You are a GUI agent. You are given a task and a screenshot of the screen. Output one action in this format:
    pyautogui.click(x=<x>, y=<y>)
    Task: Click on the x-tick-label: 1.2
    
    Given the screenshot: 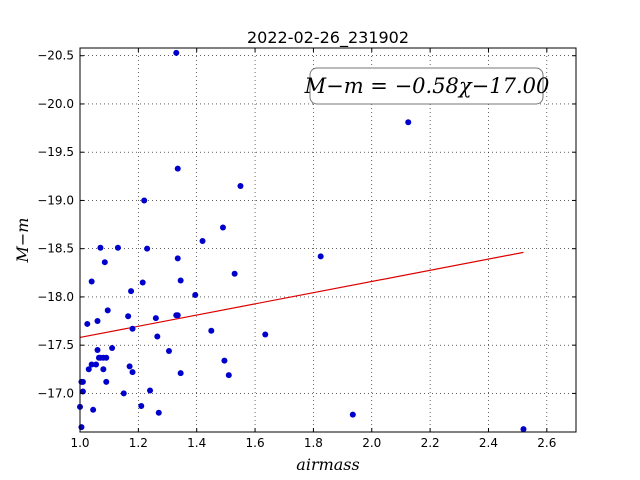 What is the action you would take?
    pyautogui.click(x=138, y=443)
    